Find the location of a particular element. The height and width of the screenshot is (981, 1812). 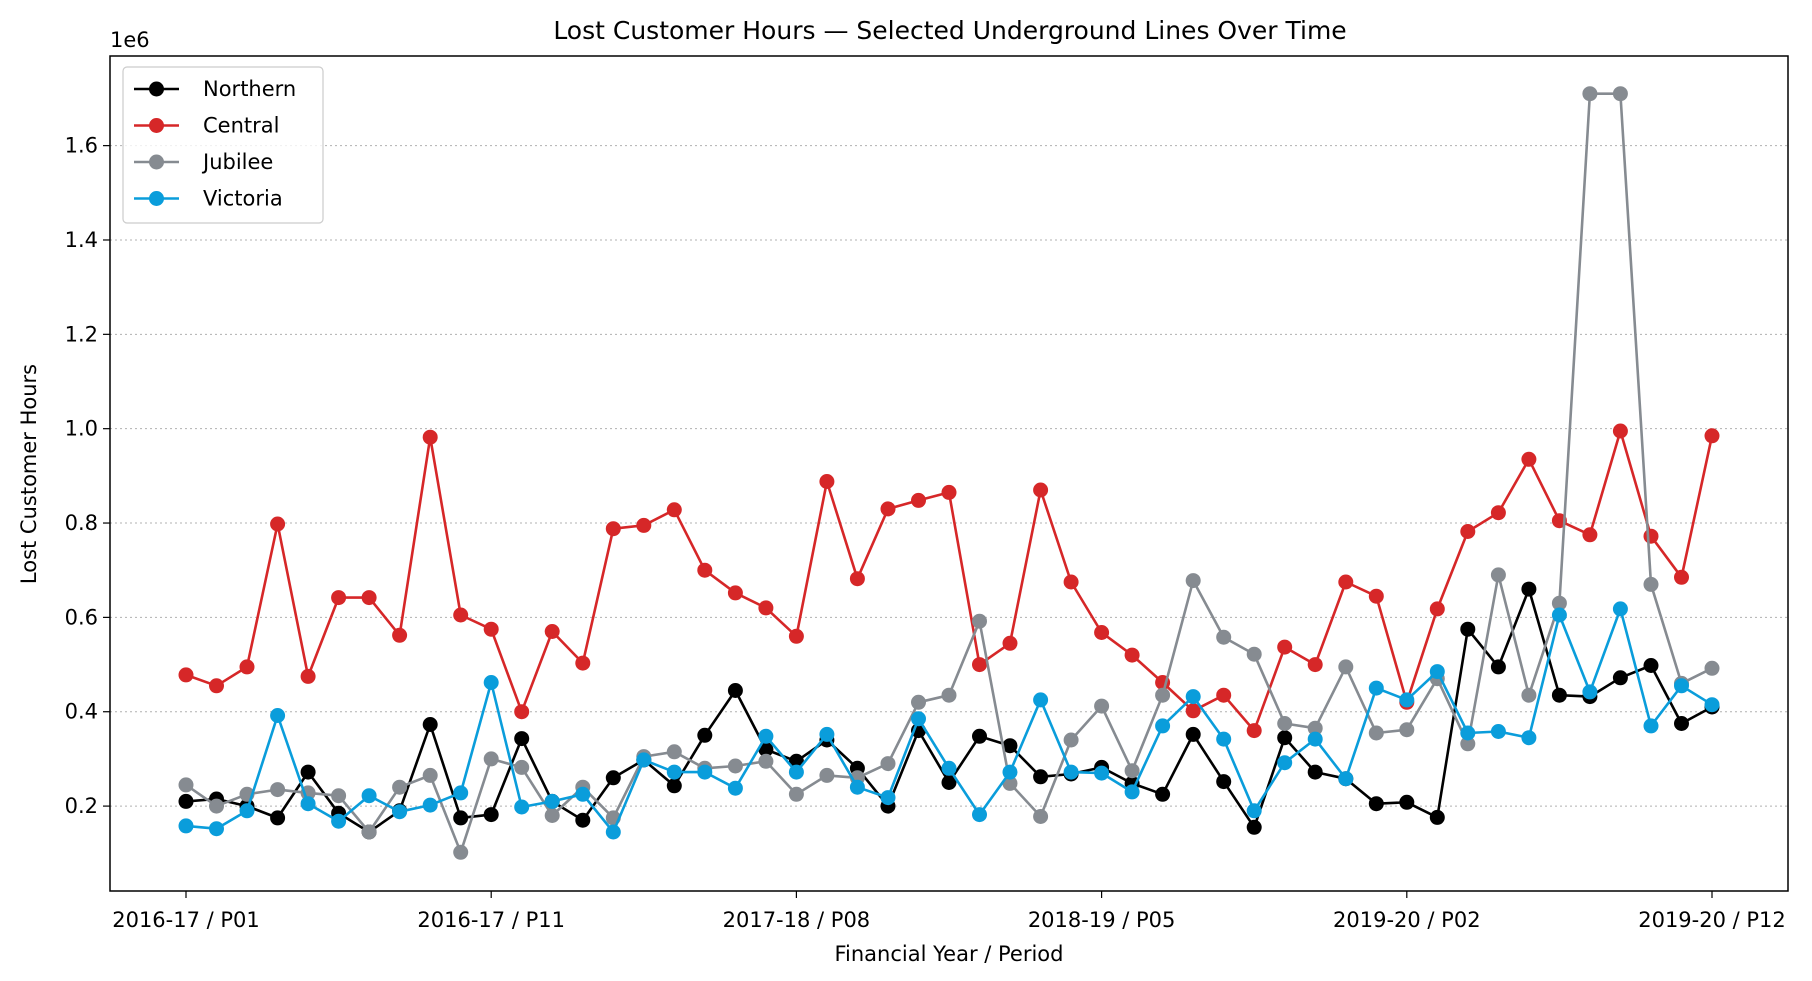

legend-marker-northern is located at coordinates (156, 89).